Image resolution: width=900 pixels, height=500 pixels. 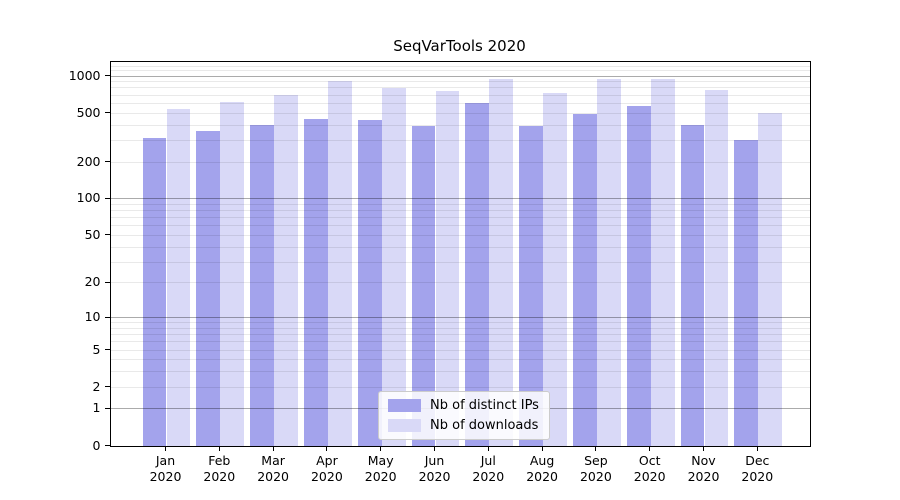 What do you see at coordinates (96, 386) in the screenshot?
I see `y-tick-label-2: 2` at bounding box center [96, 386].